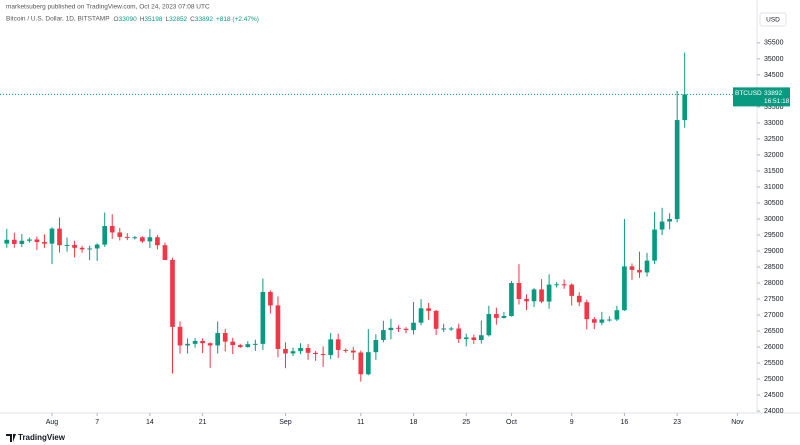  Describe the element at coordinates (315, 355) in the screenshot. I see `candle: Sep 5` at that location.